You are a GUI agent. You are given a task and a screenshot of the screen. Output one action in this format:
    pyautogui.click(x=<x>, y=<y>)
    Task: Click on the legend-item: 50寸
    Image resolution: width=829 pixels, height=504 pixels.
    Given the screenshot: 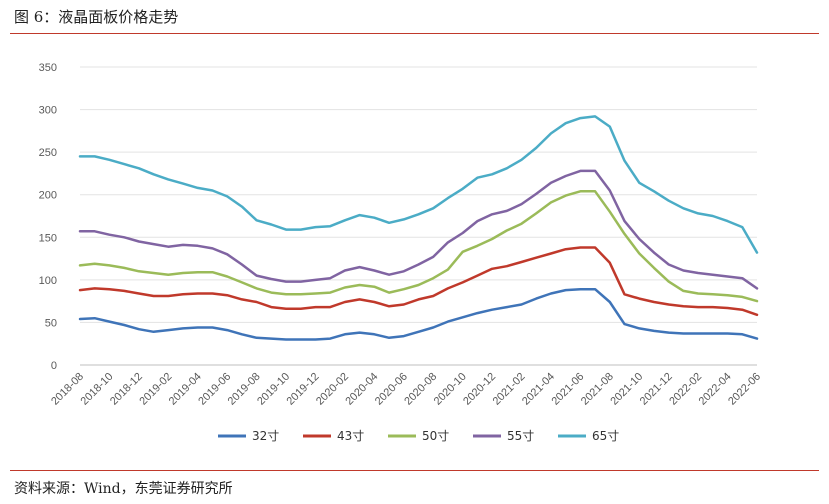 What is the action you would take?
    pyautogui.click(x=418, y=436)
    